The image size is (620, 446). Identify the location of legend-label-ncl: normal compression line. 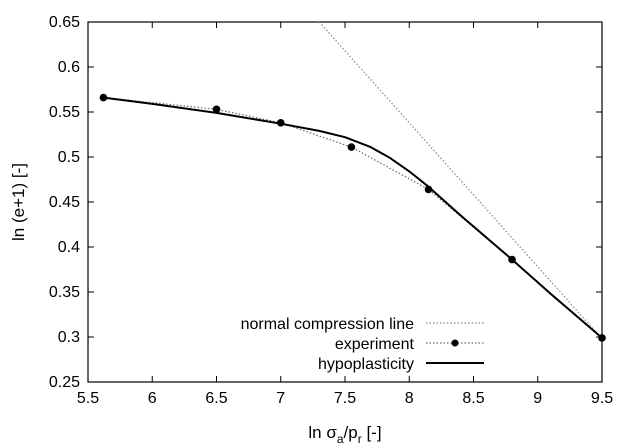
(328, 324).